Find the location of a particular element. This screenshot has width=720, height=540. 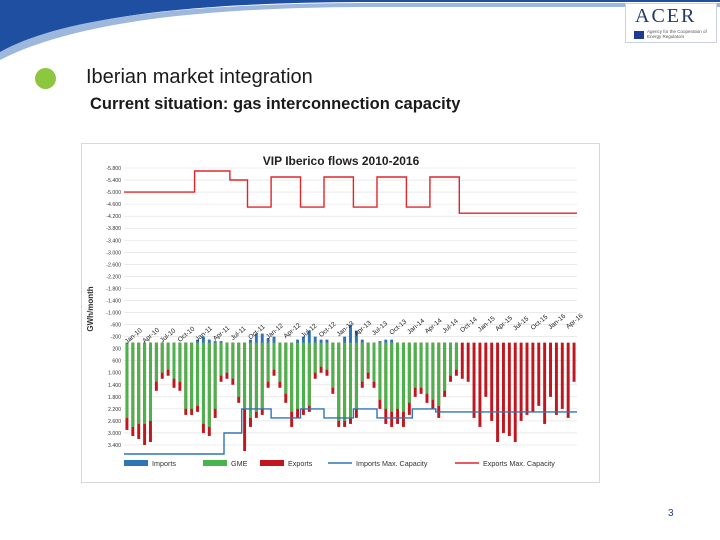

y-tick-label: -4.600 is located at coordinates (113, 205).